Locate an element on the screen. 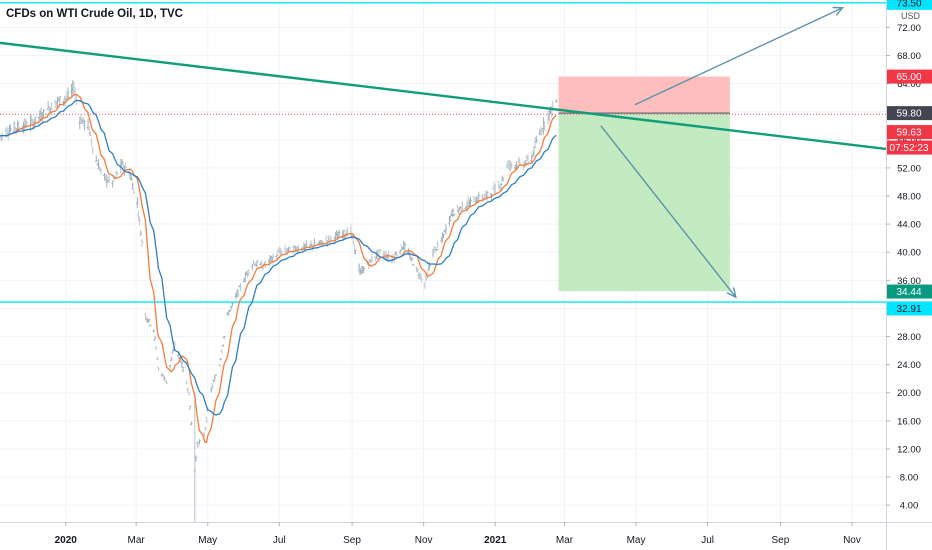 This screenshot has height=550, width=932. y-tick-label: 72.00 is located at coordinates (909, 28).